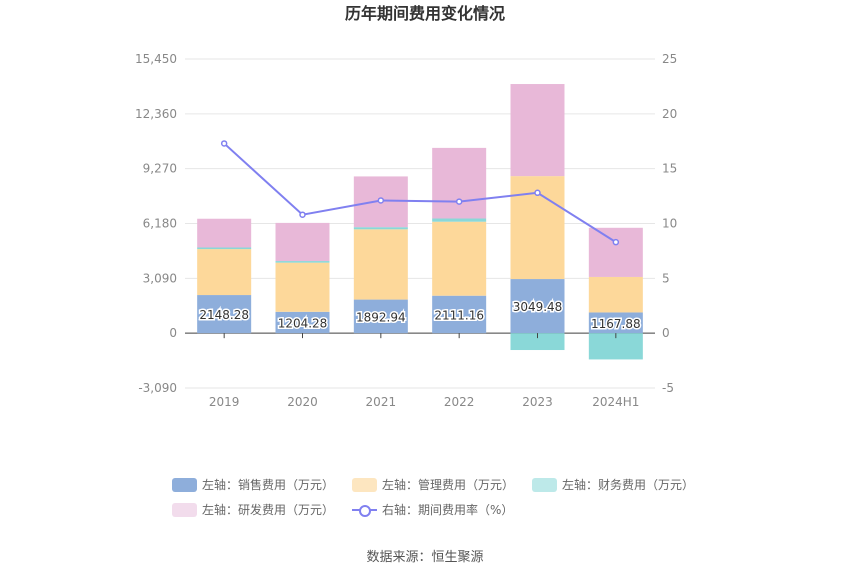 This screenshot has height=575, width=850. What do you see at coordinates (156, 59) in the screenshot?
I see `left-axis-tick-label: 15,450` at bounding box center [156, 59].